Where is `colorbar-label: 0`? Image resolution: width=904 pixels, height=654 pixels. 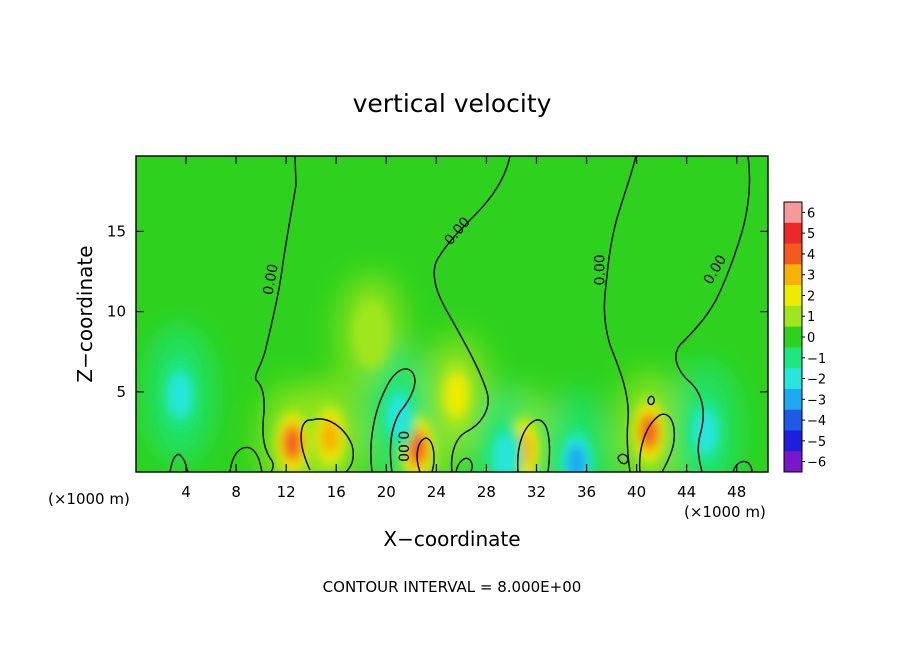 colorbar-label: 0 is located at coordinates (811, 338).